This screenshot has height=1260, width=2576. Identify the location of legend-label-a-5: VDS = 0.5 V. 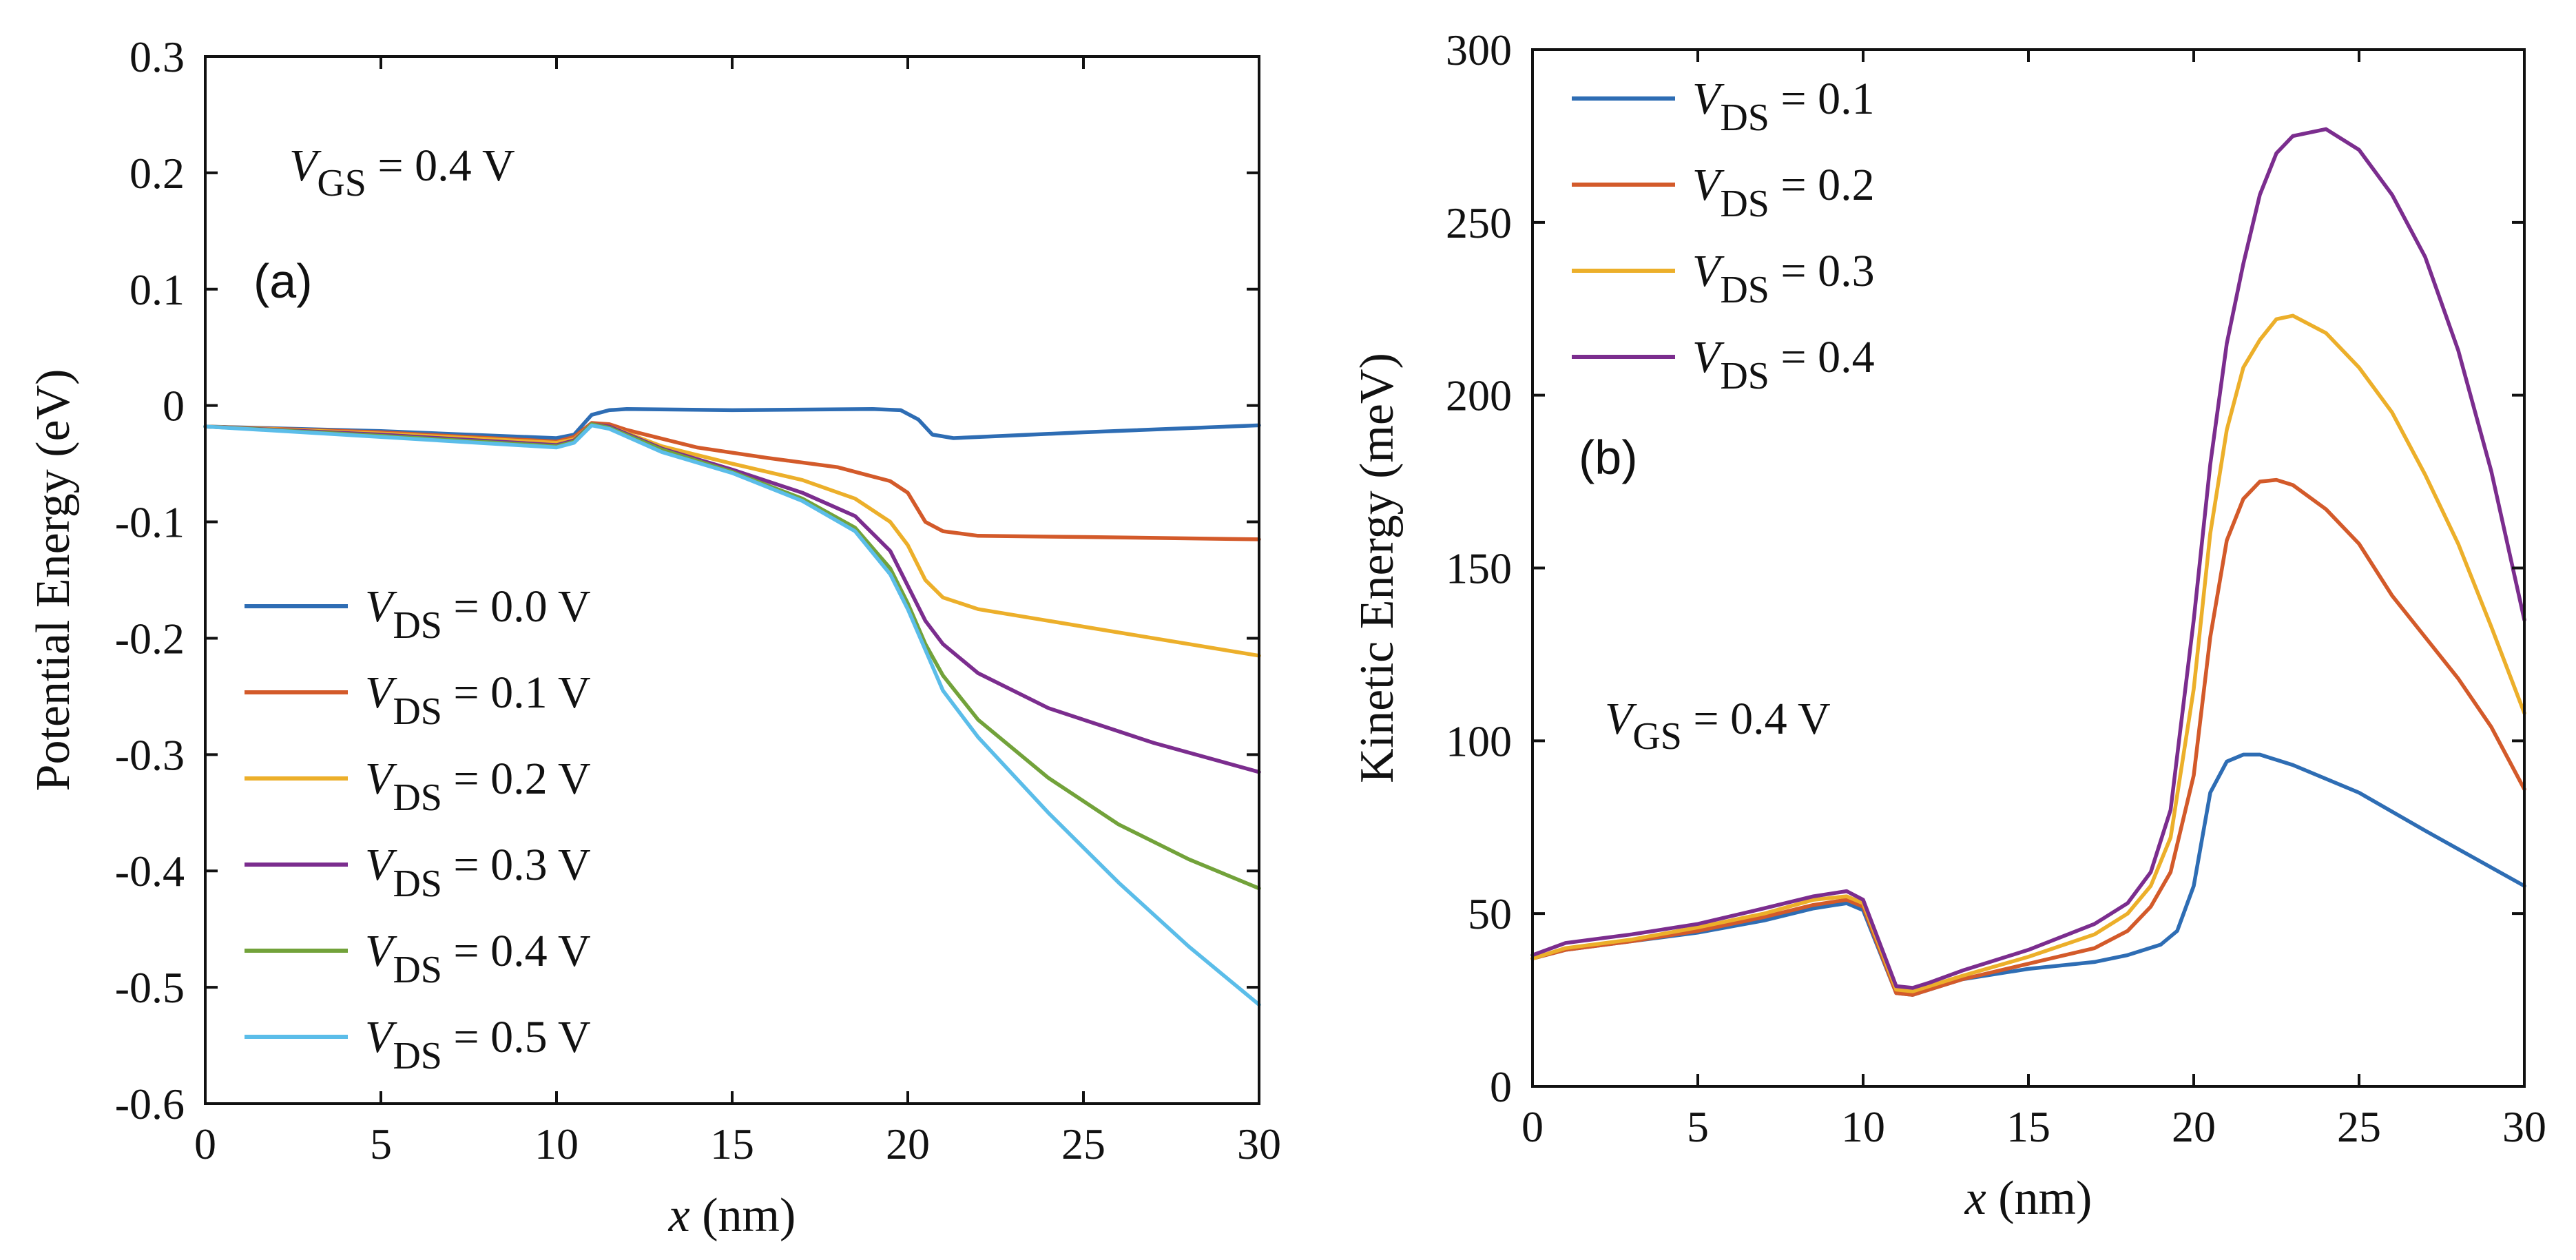
(478, 1044).